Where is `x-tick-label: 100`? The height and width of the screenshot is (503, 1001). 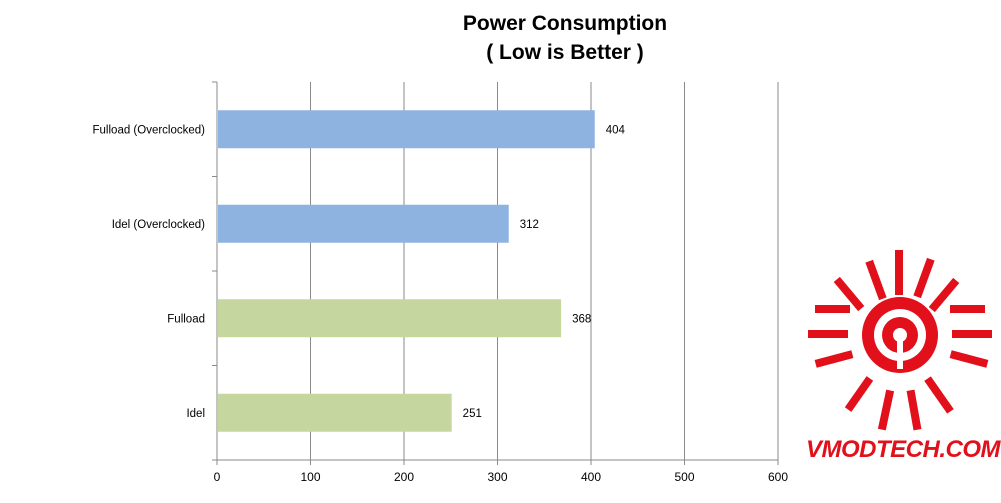 x-tick-label: 100 is located at coordinates (310, 477).